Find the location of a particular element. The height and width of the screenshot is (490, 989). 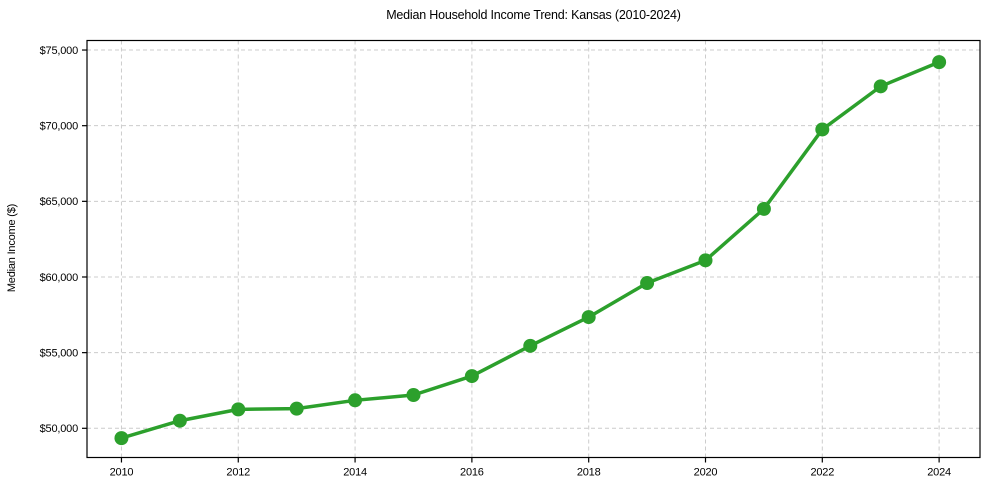

data-point-2012 is located at coordinates (238, 409).